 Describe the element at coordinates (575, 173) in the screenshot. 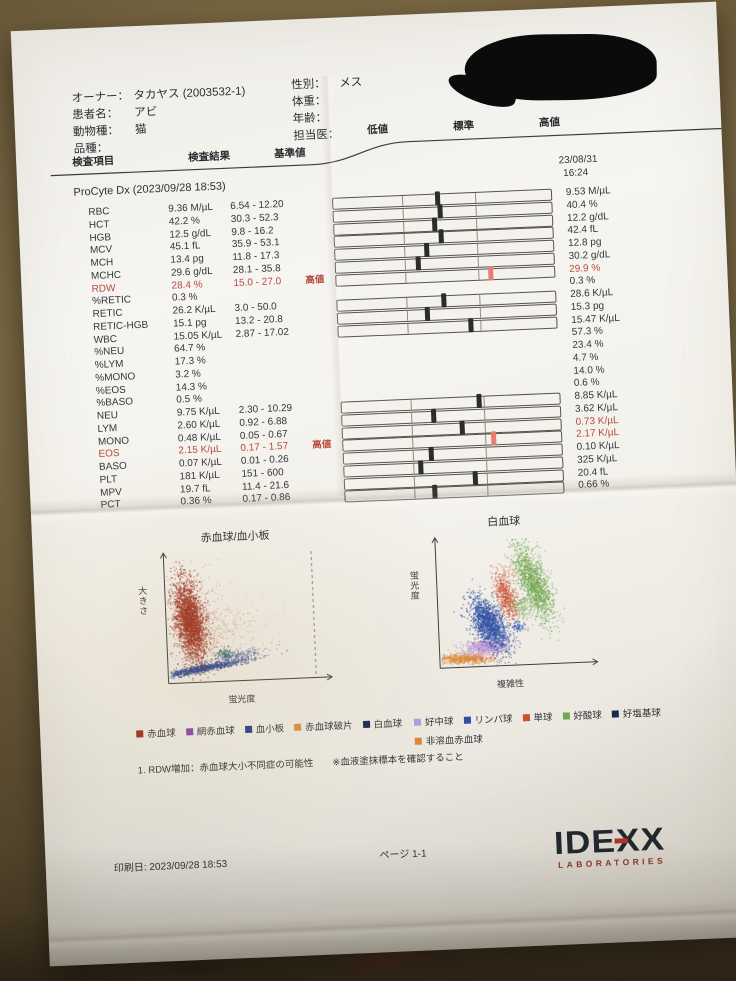

I see `previous-run-time: 16:24` at that location.